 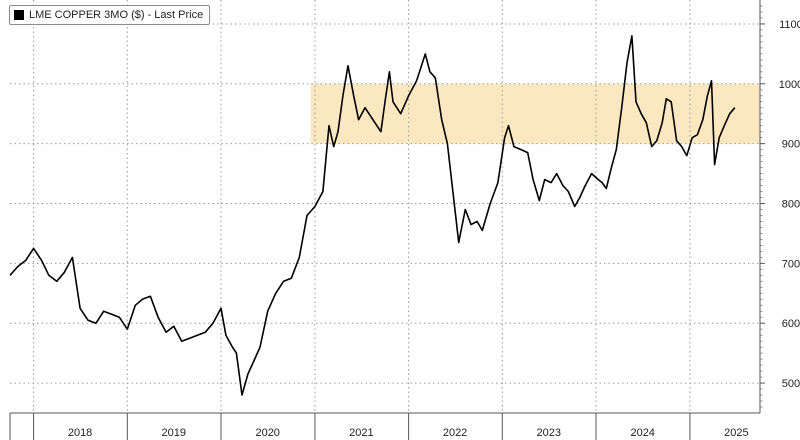 I want to click on legend: LME COPPER 3MO ($) - Last Price, so click(x=110, y=15).